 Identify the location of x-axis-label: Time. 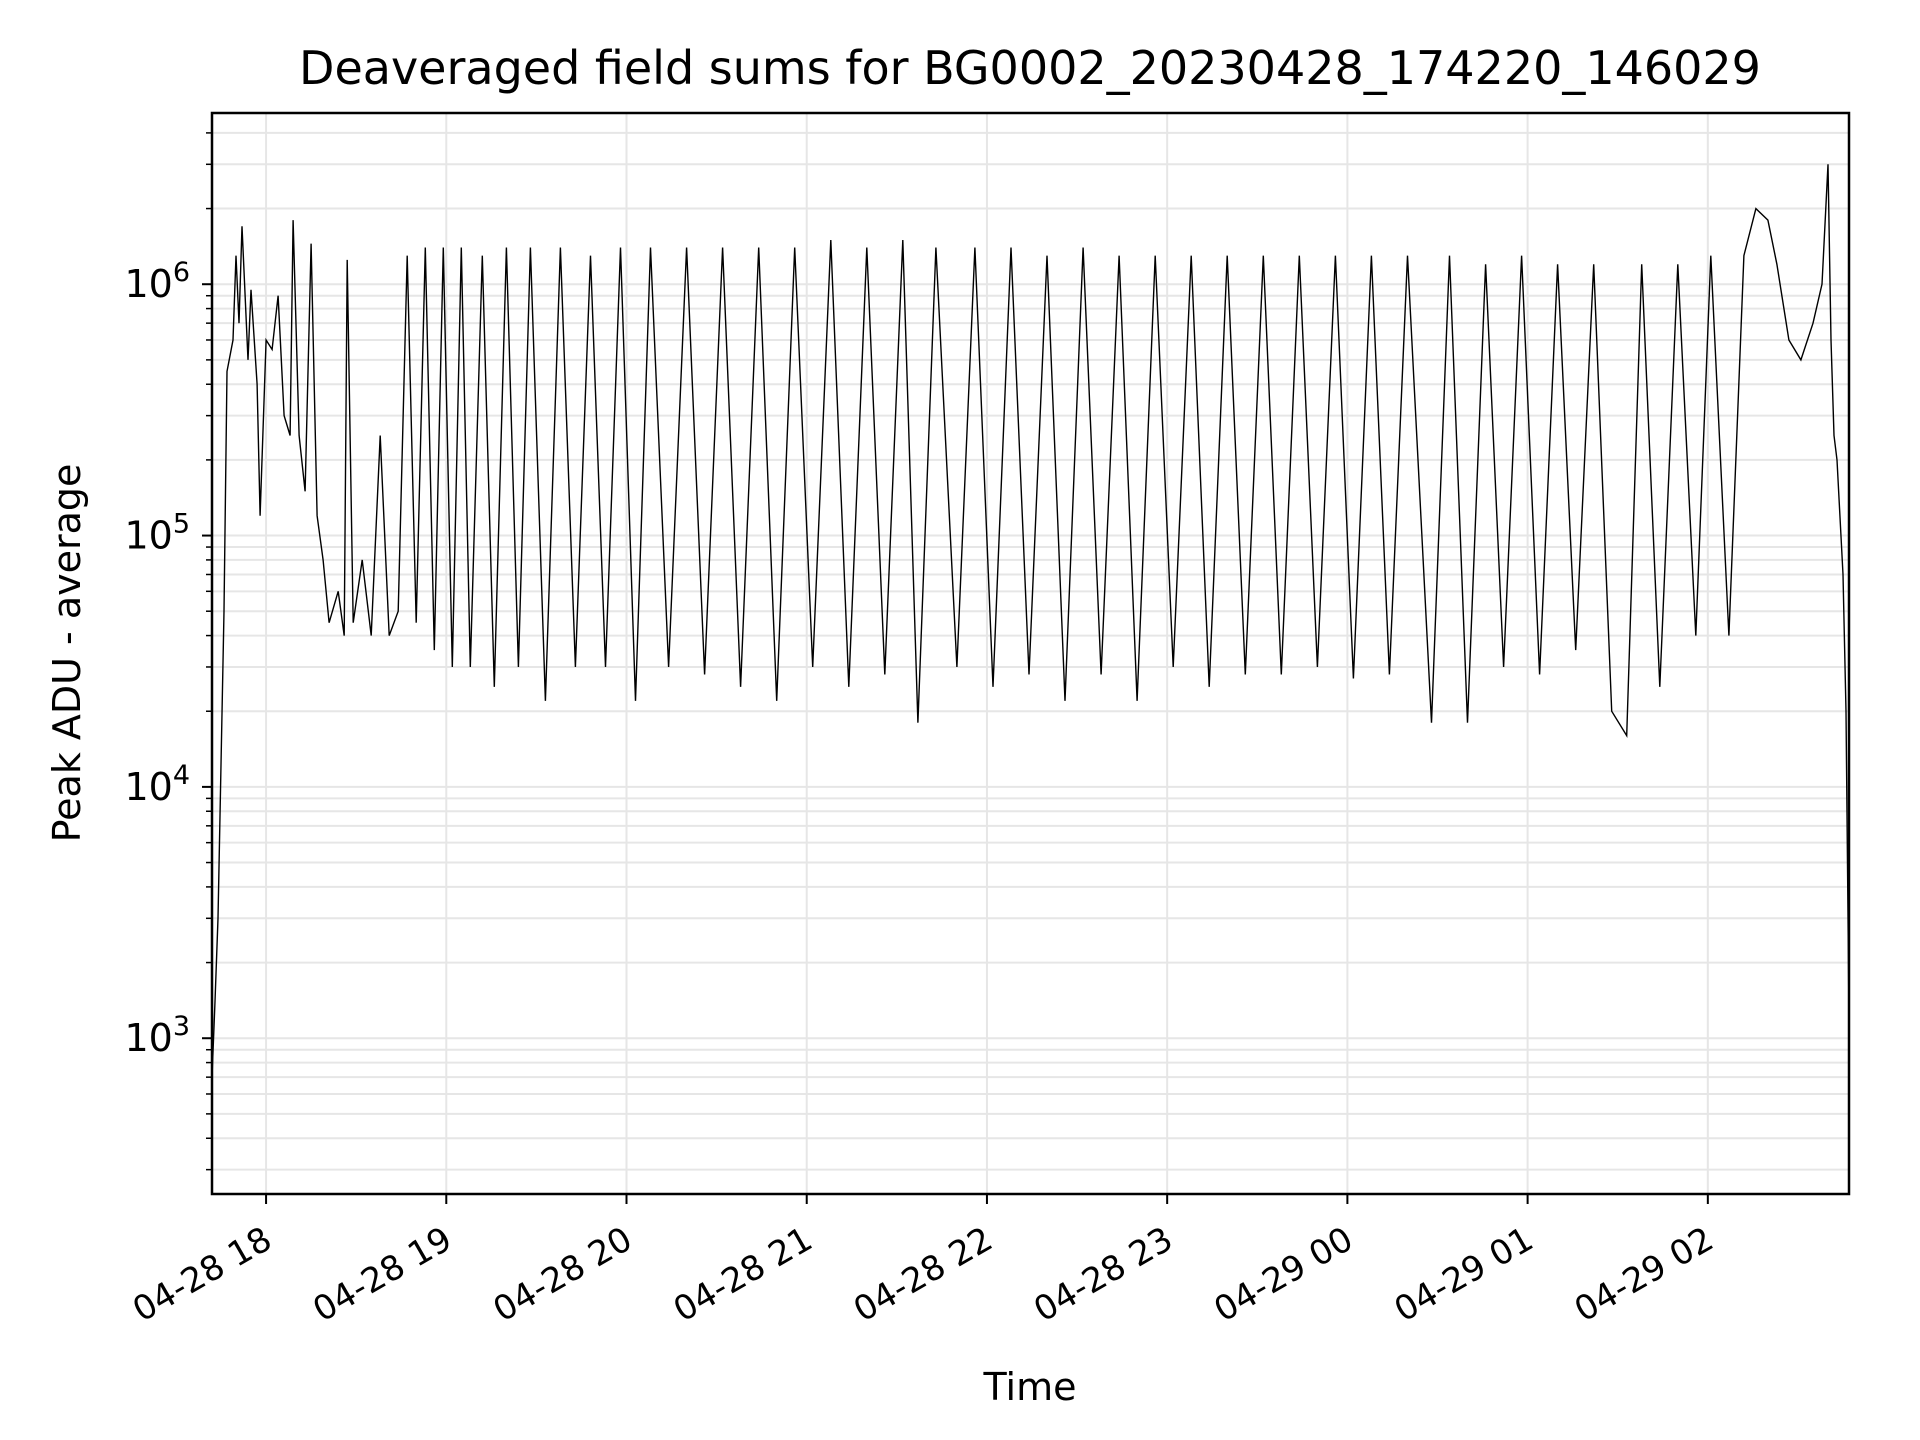
(1030, 1387).